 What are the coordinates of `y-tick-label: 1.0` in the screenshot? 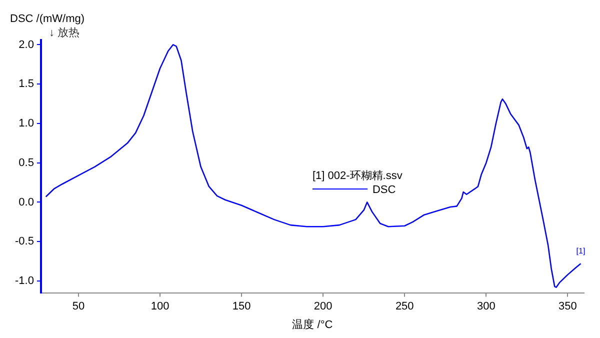 It's located at (26, 124).